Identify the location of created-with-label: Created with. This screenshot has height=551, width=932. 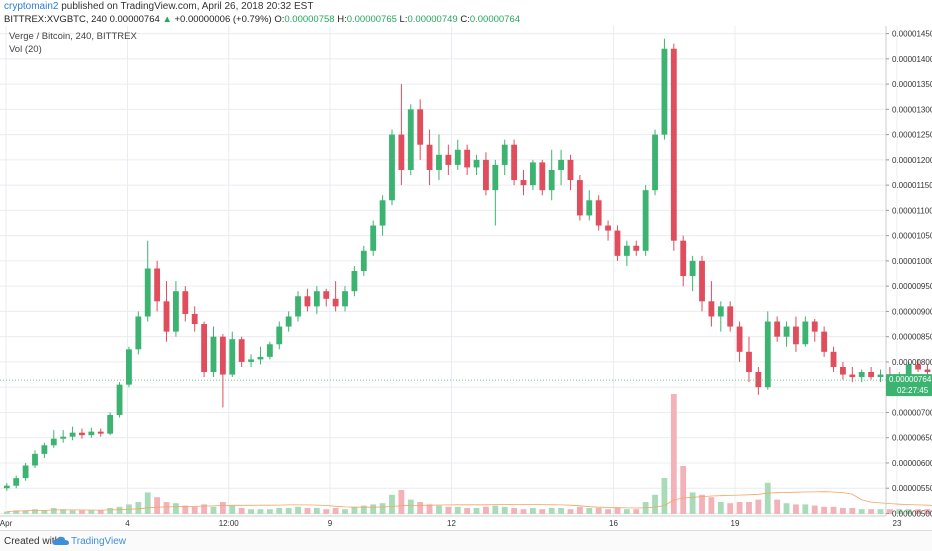
(32, 541).